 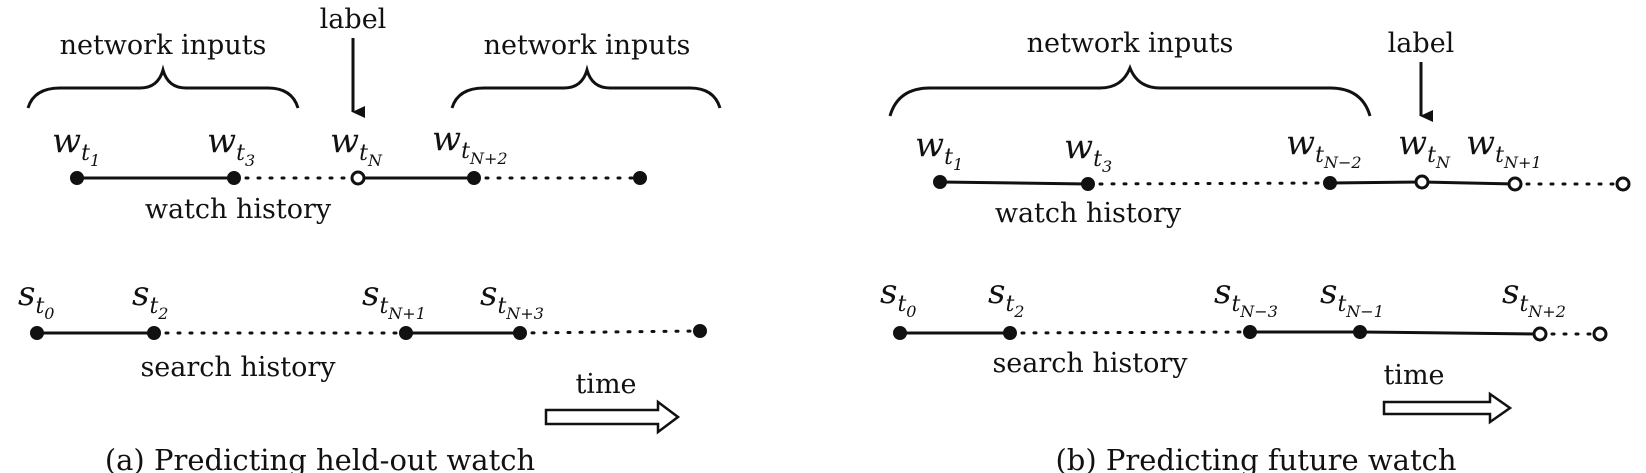 I want to click on search-node-a-tN1, so click(x=406, y=333).